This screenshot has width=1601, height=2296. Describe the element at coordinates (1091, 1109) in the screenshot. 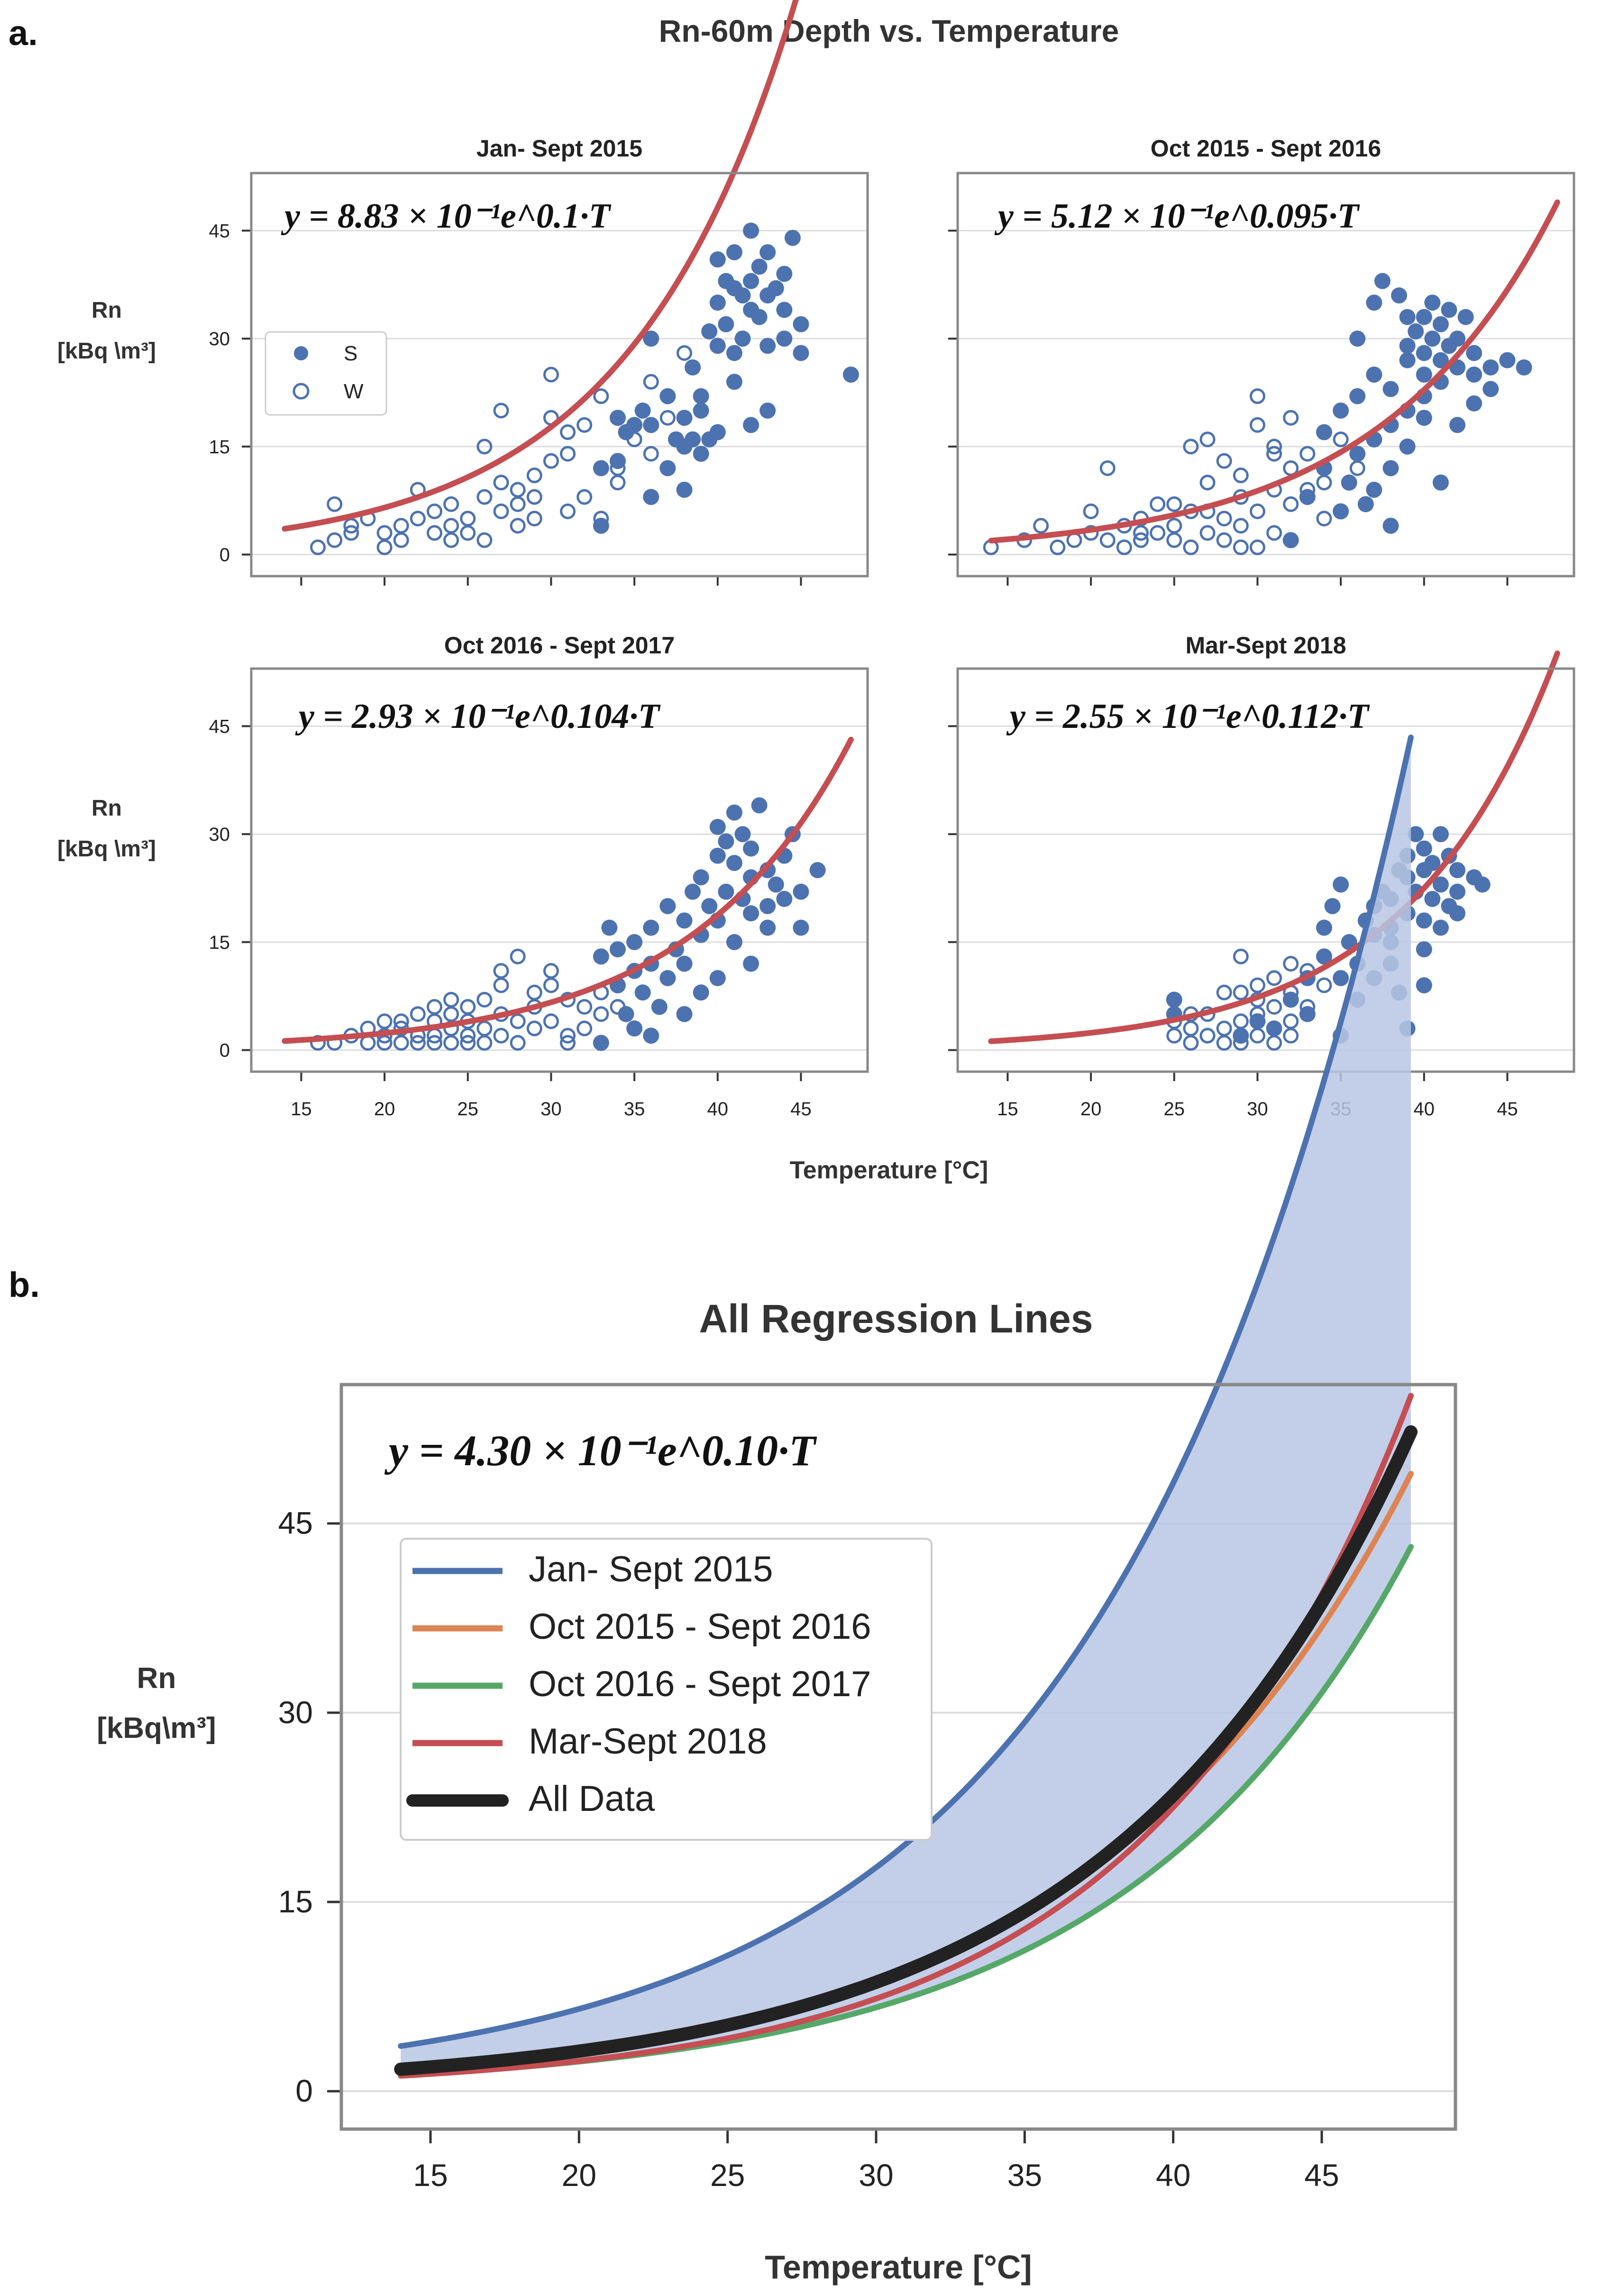

I see `xtick-label-20: 20` at that location.